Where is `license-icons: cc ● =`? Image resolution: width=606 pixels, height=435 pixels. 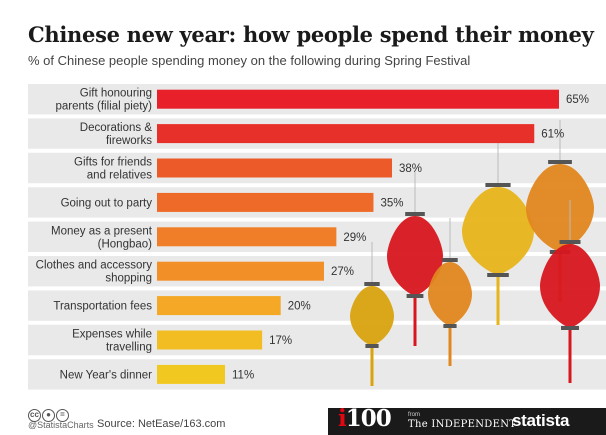
license-icons: cc ● = is located at coordinates (49, 413).